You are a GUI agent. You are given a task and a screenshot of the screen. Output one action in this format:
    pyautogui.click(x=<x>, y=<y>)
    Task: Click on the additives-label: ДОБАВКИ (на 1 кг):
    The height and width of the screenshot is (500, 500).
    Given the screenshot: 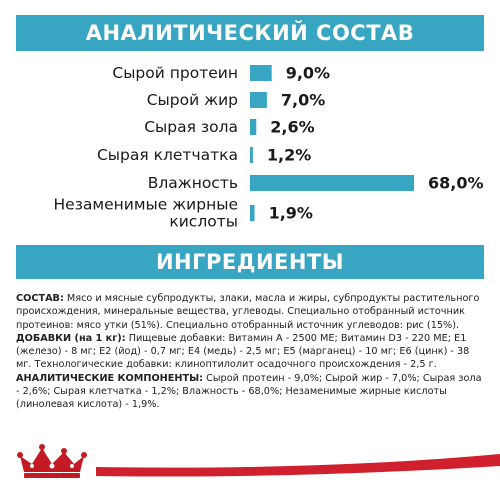 What is the action you would take?
    pyautogui.click(x=71, y=338)
    